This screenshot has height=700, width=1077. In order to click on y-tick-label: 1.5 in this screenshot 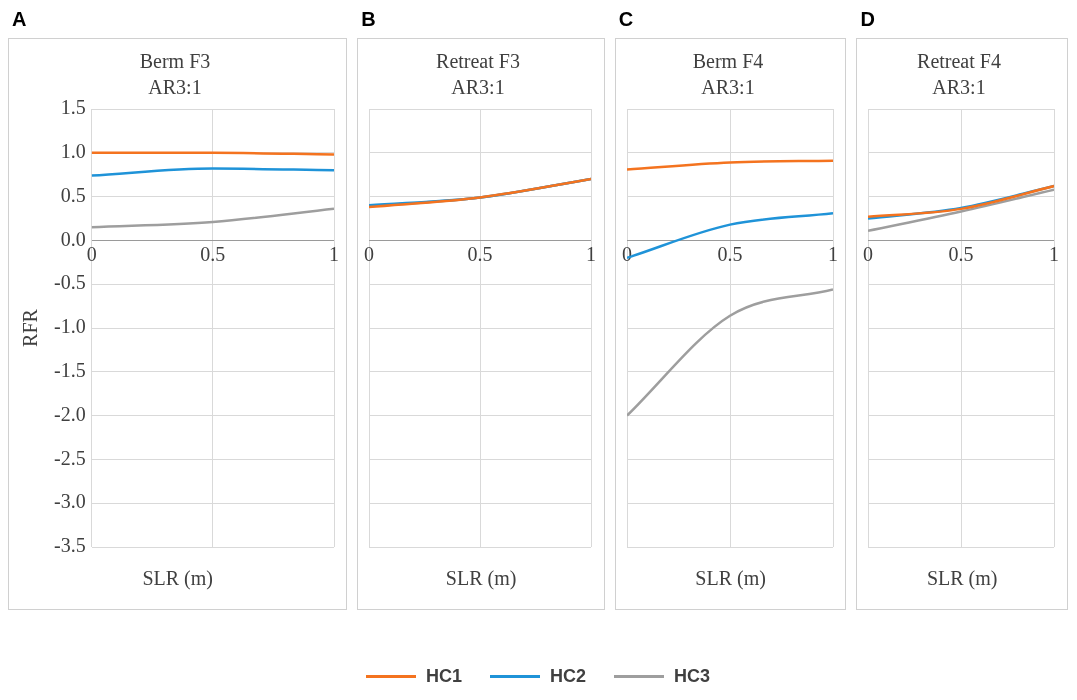, I will do `click(73, 107)`.